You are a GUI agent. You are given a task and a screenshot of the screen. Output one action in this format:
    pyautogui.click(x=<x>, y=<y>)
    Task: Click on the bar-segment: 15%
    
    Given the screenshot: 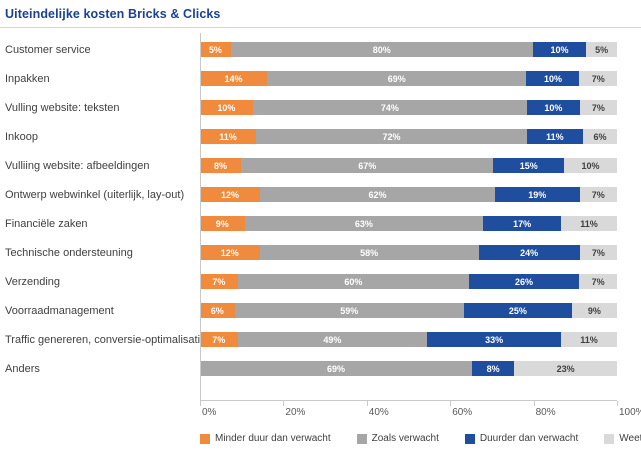 What is the action you would take?
    pyautogui.click(x=528, y=165)
    